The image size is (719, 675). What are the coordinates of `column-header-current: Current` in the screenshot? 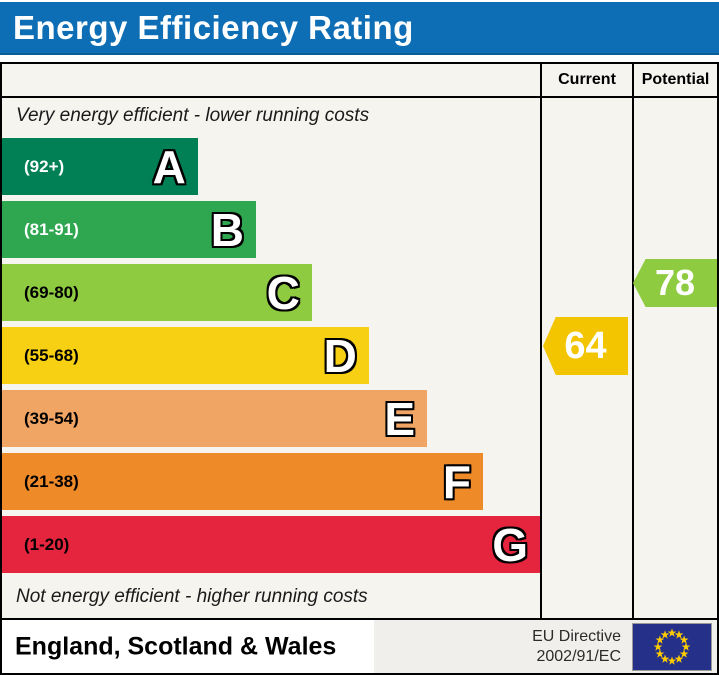 It's located at (587, 79).